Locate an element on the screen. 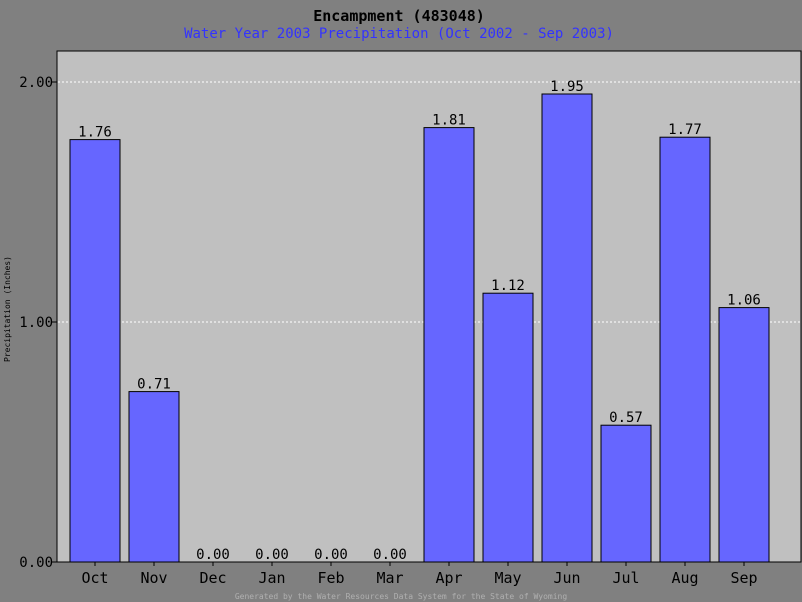 The height and width of the screenshot is (602, 802). value-label-oct: 1.76 is located at coordinates (95, 133).